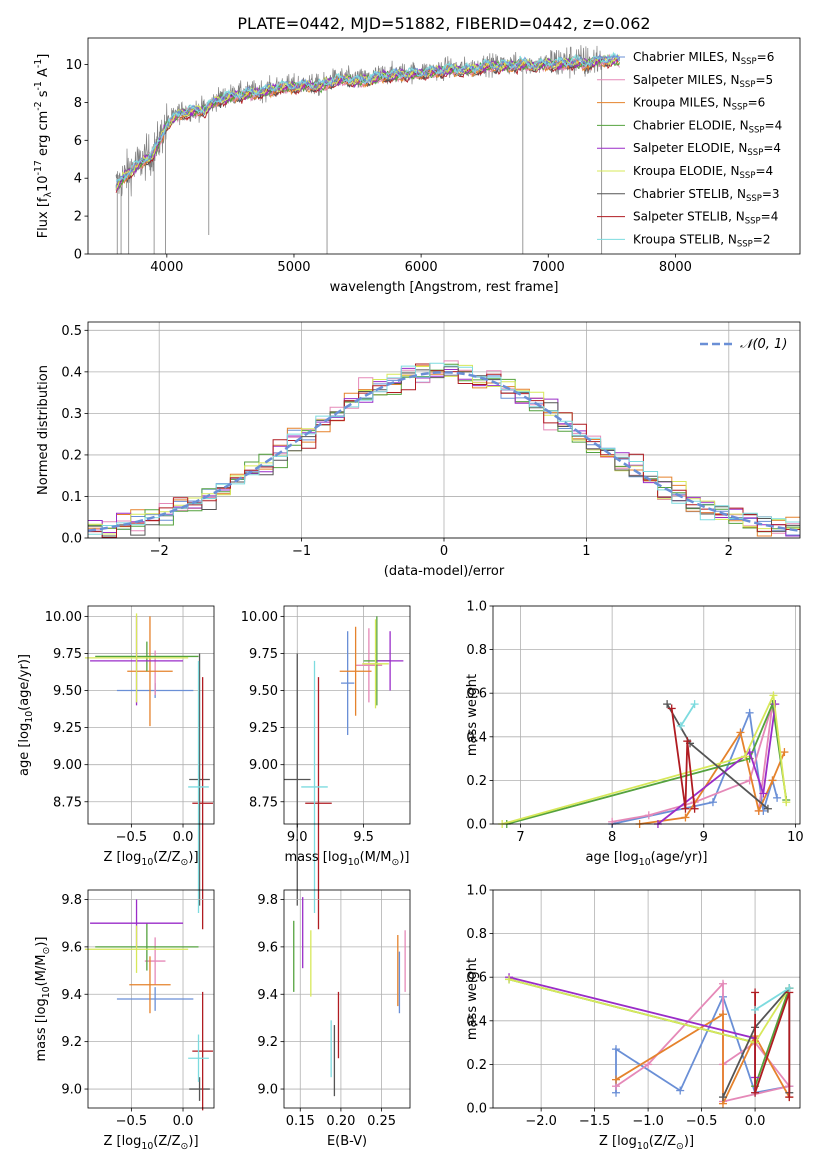  What do you see at coordinates (703, 81) in the screenshot?
I see `legend-label: Salpeter MILES, NSSP=5` at bounding box center [703, 81].